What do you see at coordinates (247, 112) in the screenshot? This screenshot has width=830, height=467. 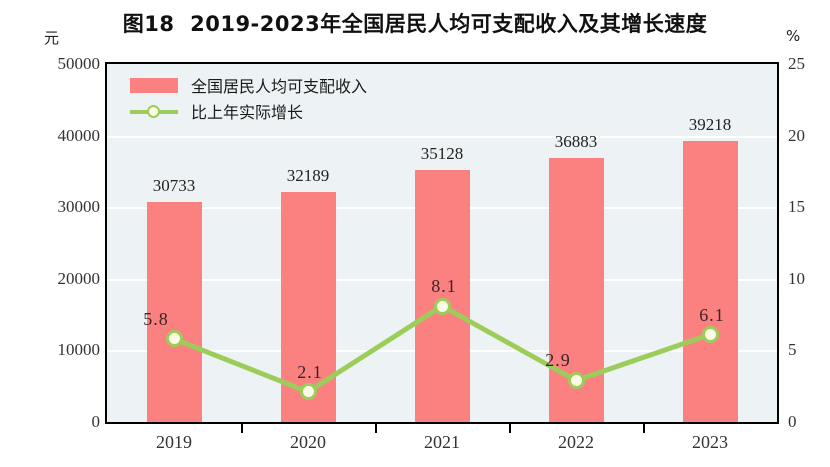 I see `legend-item-label: 比上年实际增长` at bounding box center [247, 112].